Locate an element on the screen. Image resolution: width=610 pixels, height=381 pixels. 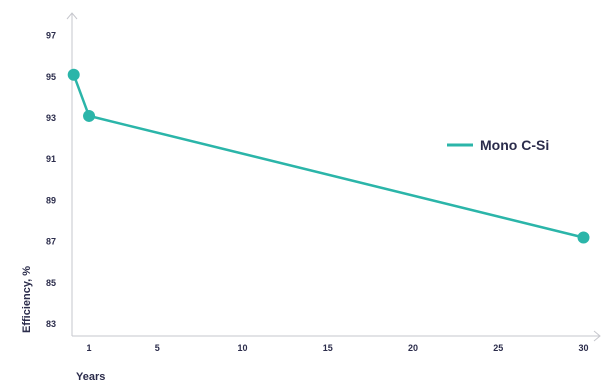
x-axis-title: Years is located at coordinates (90, 376).